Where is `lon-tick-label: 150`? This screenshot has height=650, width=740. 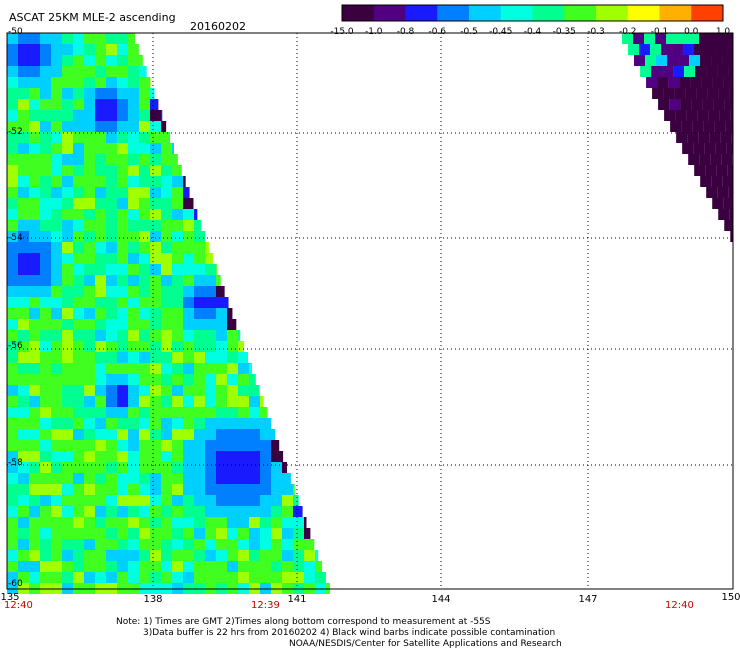
lon-tick-label: 150 is located at coordinates (730, 597).